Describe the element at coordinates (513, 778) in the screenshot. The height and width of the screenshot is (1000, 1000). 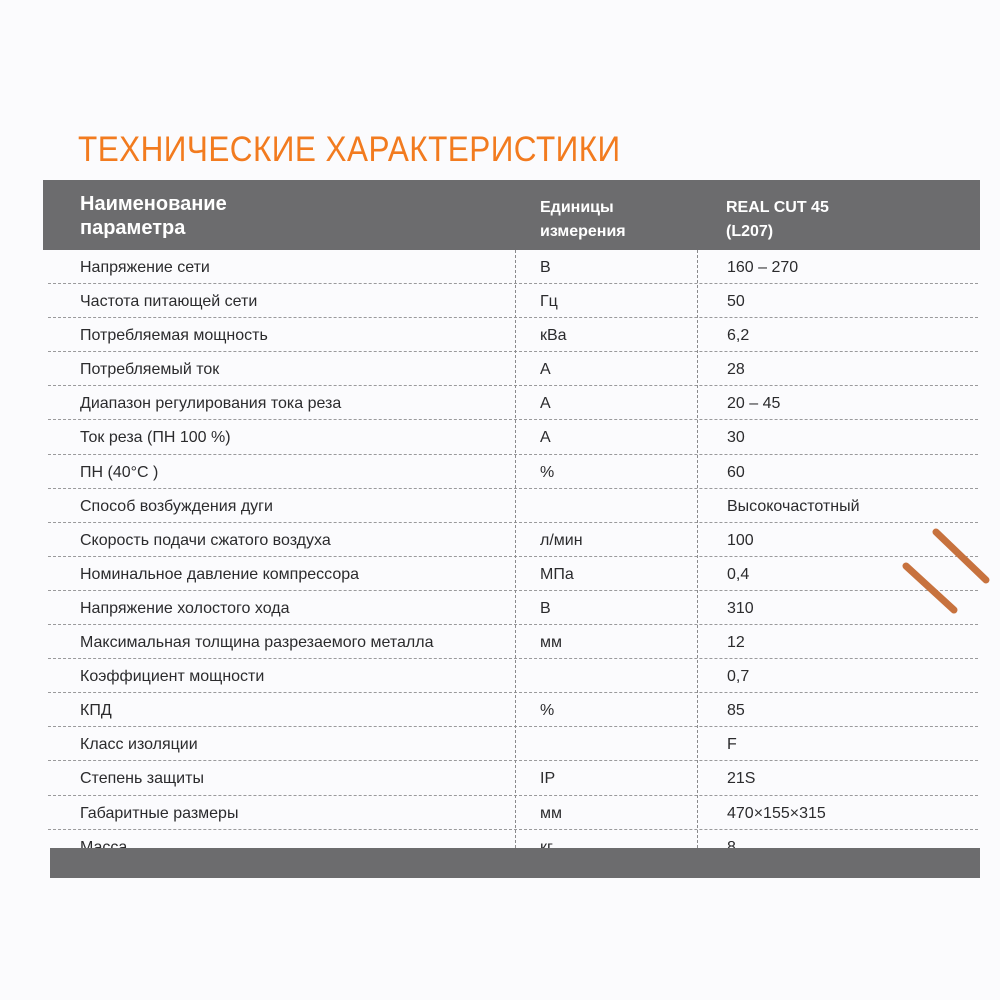
I see `table-row: Степень защиты IP 21S` at that location.